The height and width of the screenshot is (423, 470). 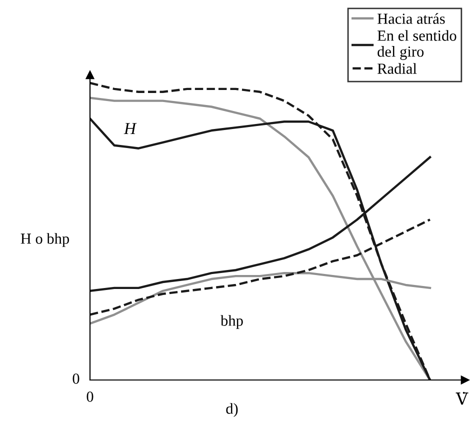 What do you see at coordinates (231, 322) in the screenshot?
I see `annotation: bhp` at bounding box center [231, 322].